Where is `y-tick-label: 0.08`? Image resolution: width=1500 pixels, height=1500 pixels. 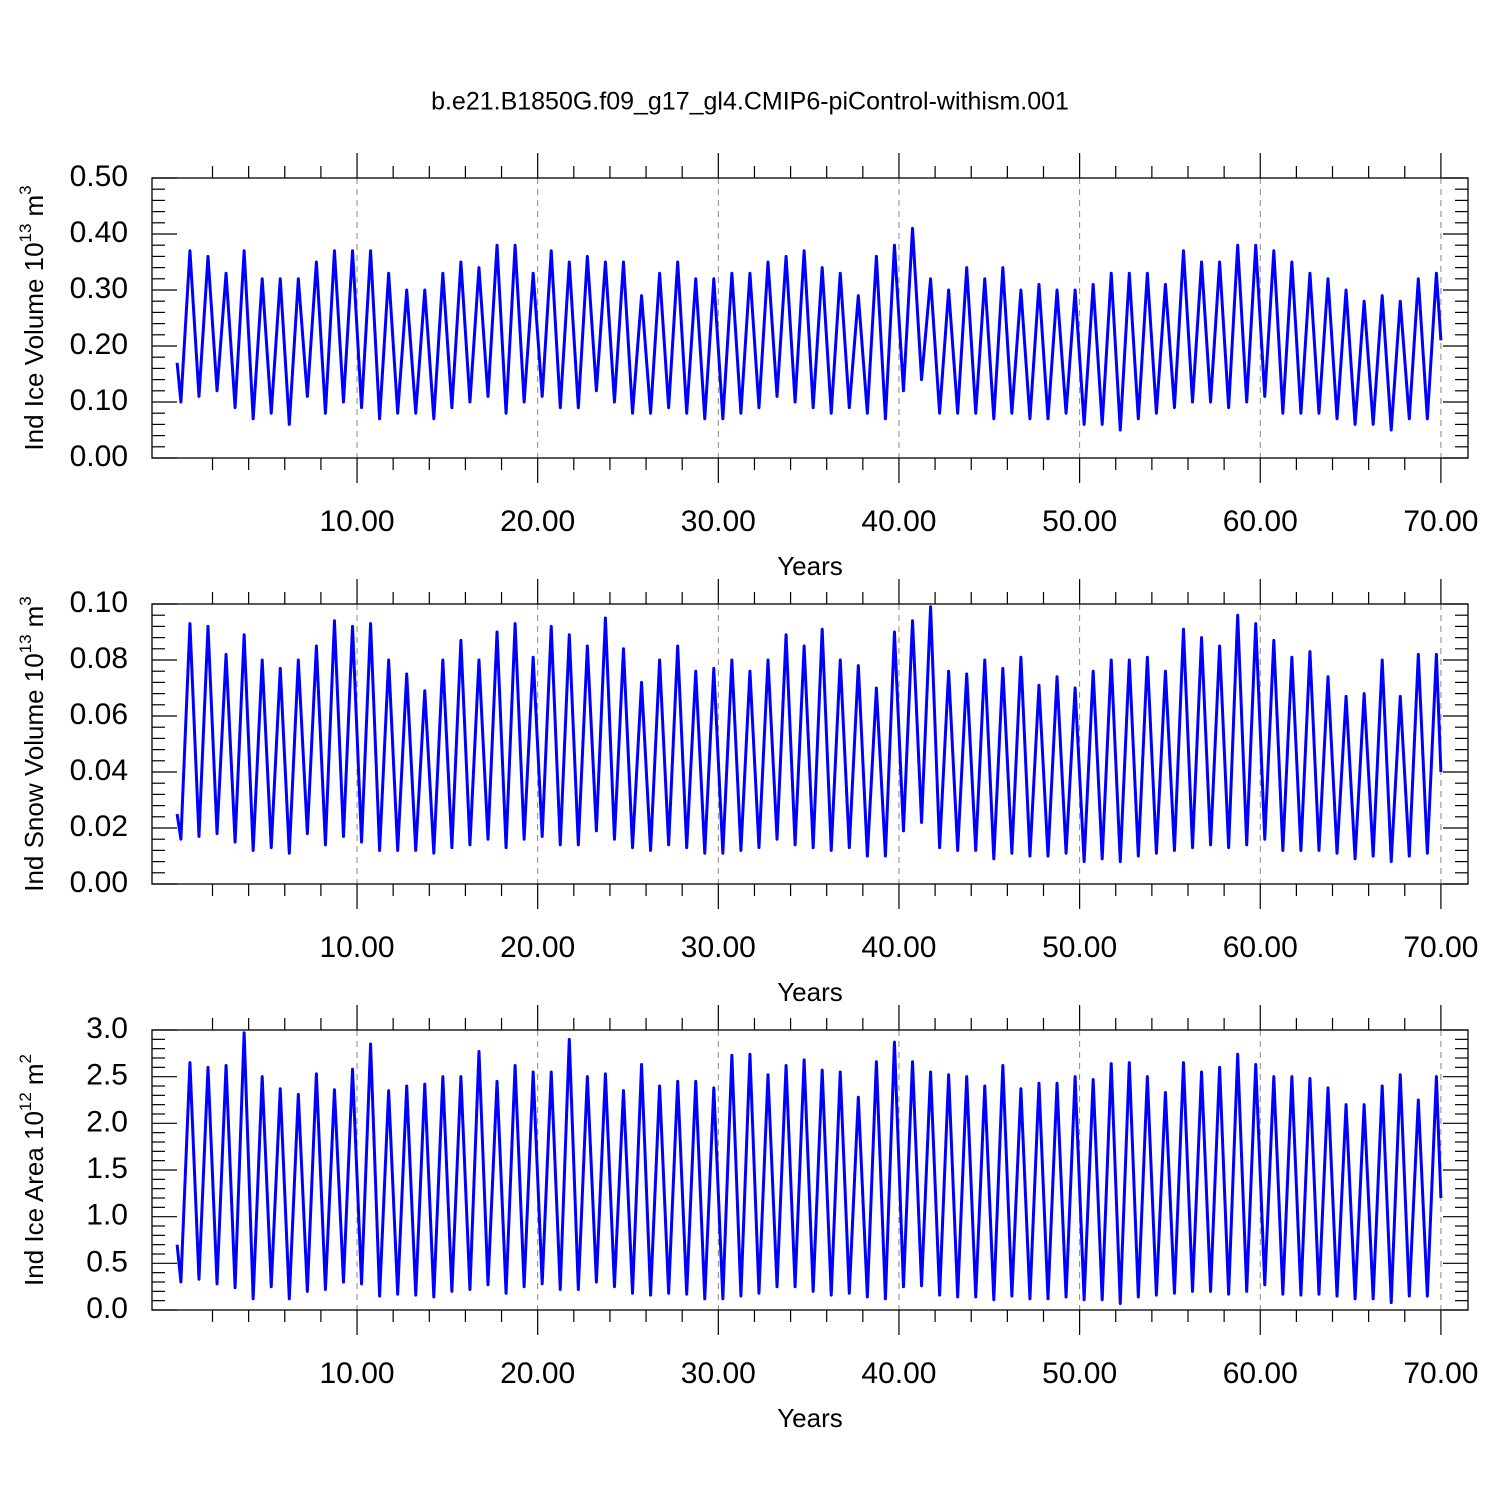
y-tick-label: 0.08 is located at coordinates (99, 658).